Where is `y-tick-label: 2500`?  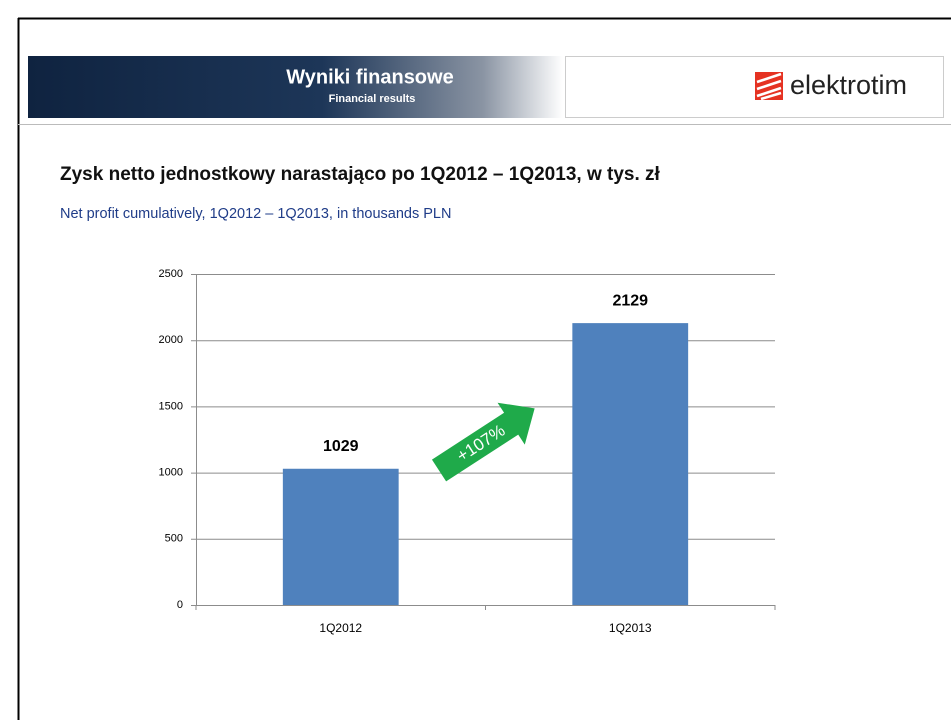
y-tick-label: 2500 is located at coordinates (171, 274).